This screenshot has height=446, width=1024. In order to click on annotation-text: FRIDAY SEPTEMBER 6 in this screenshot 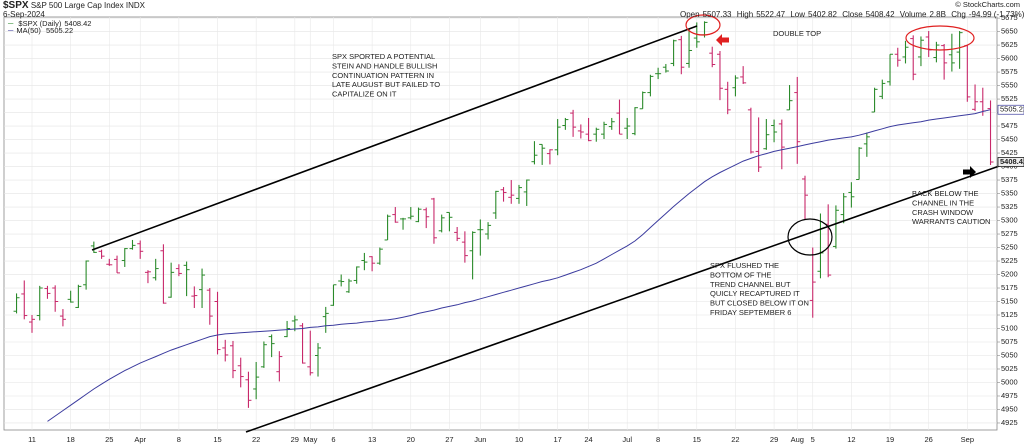, I will do `click(750, 312)`.